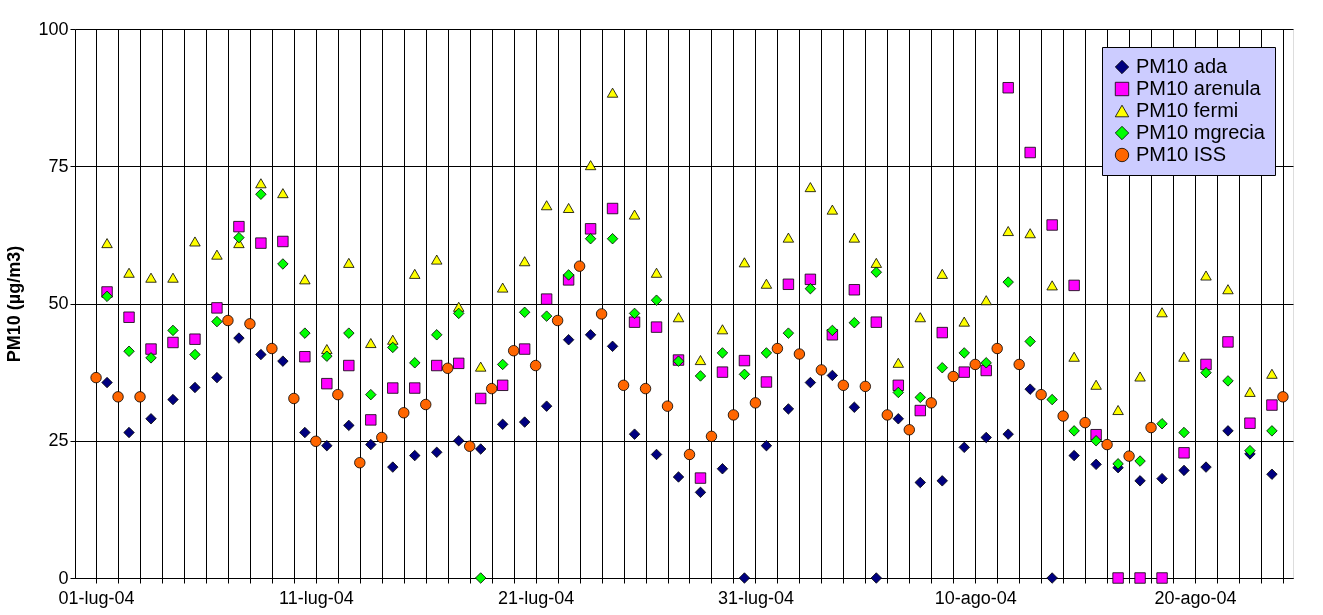 The width and height of the screenshot is (1323, 615). Describe the element at coordinates (96, 597) in the screenshot. I see `x-tick-label: 01-lug-04` at that location.